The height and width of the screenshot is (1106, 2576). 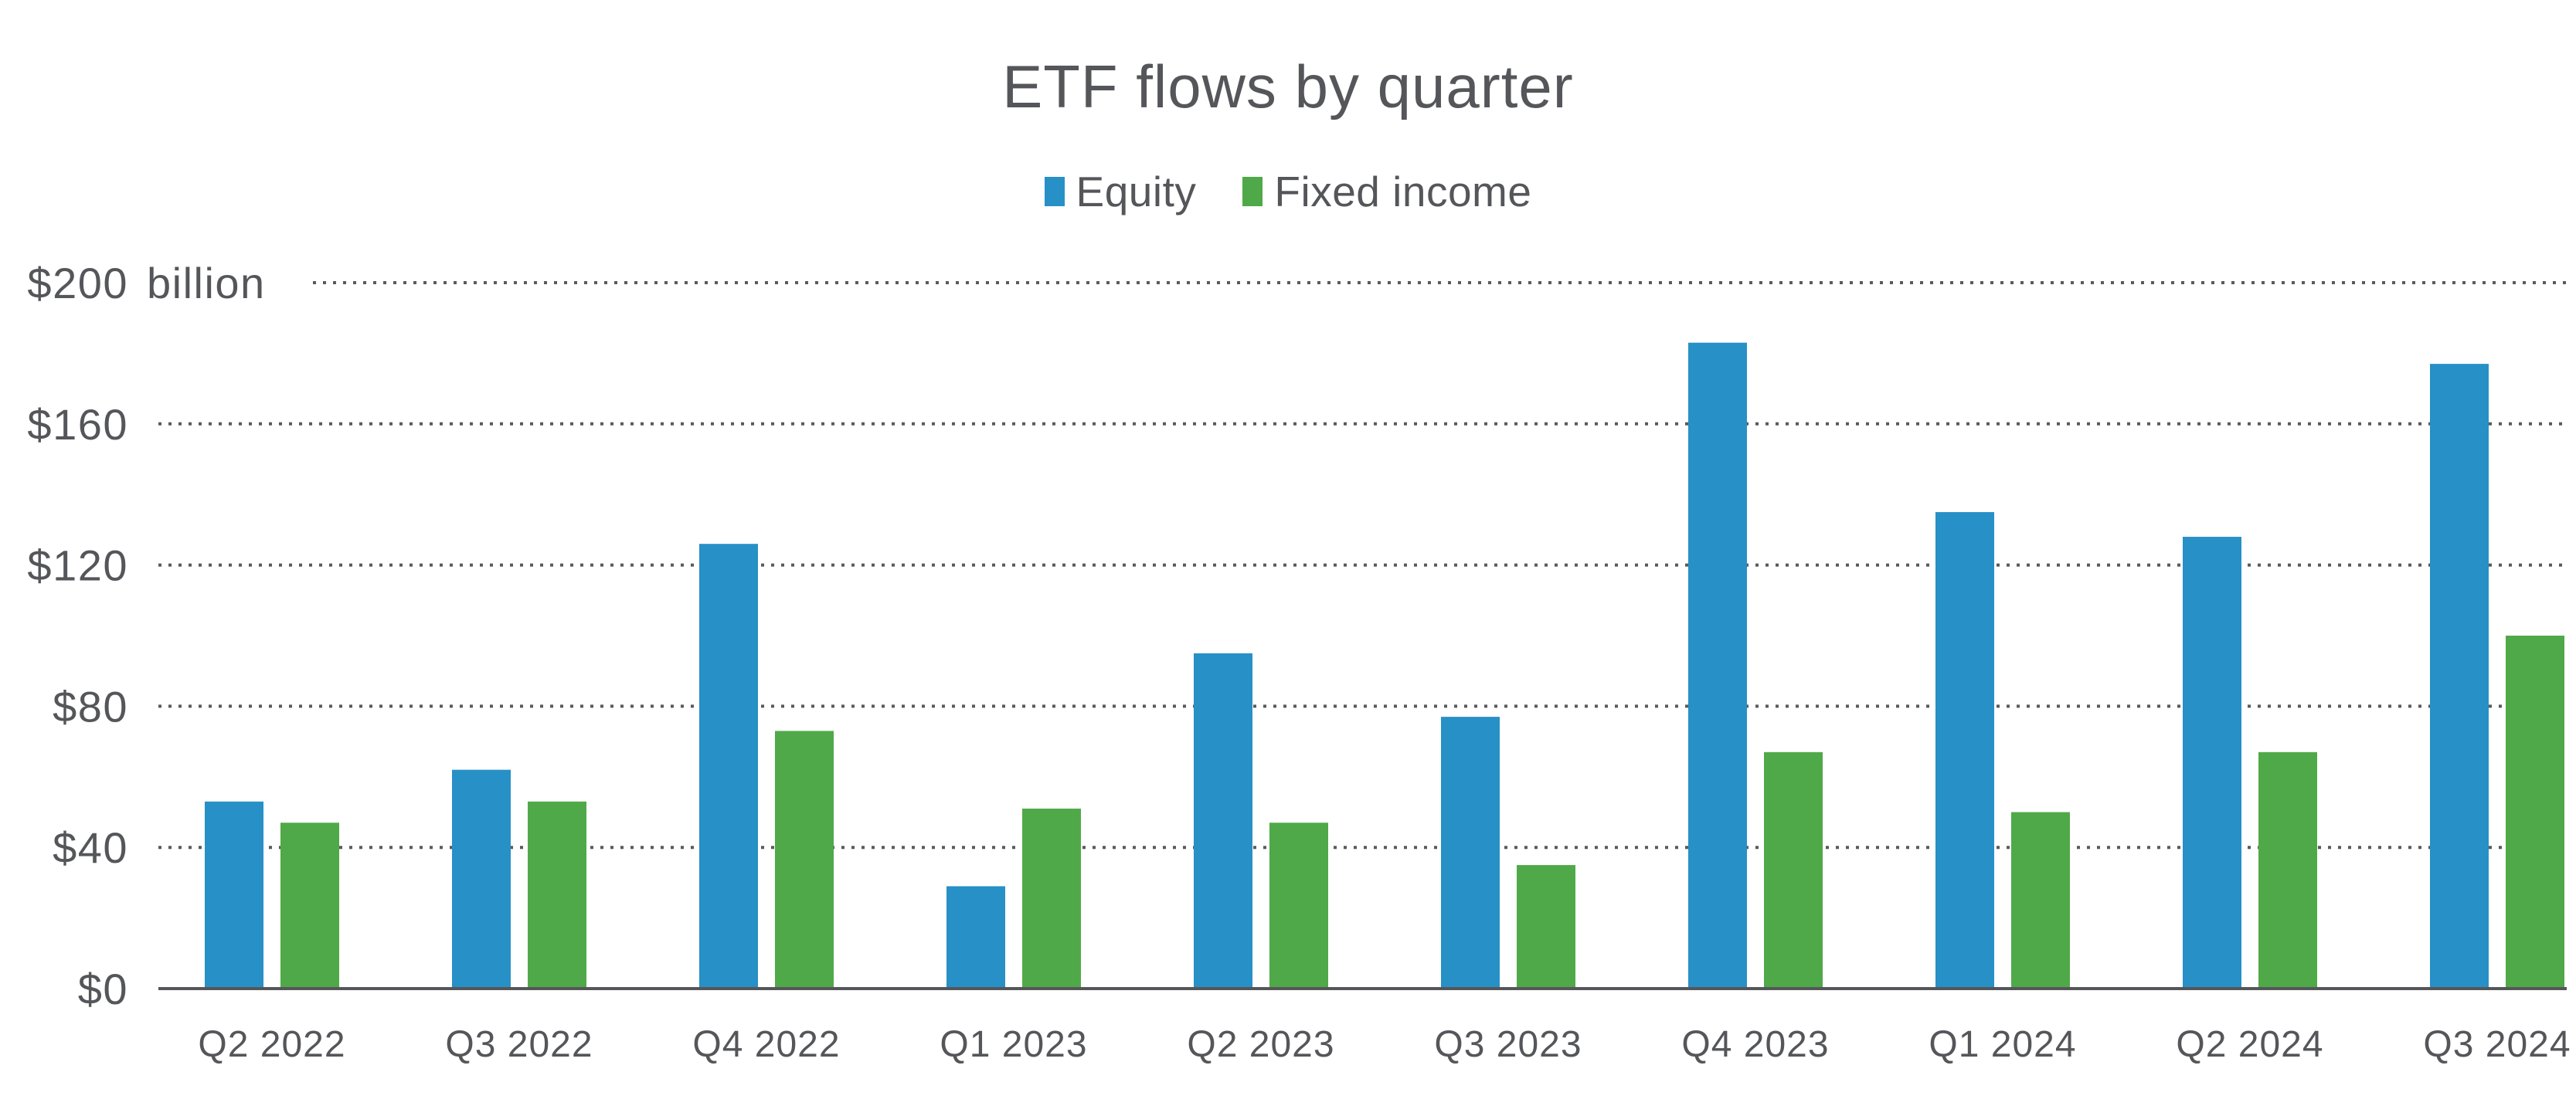 I want to click on bar-equity-q3-2023, so click(x=1470, y=853).